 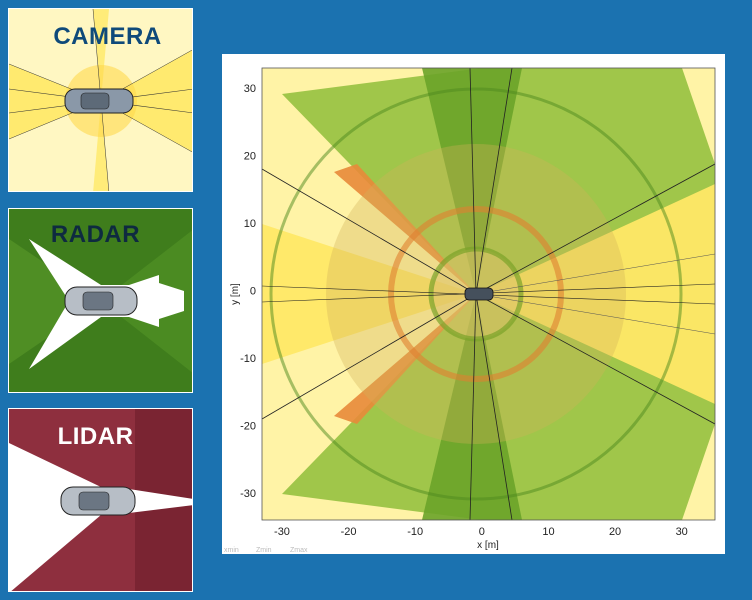 I want to click on radar-panel: RADAR, so click(x=100, y=300).